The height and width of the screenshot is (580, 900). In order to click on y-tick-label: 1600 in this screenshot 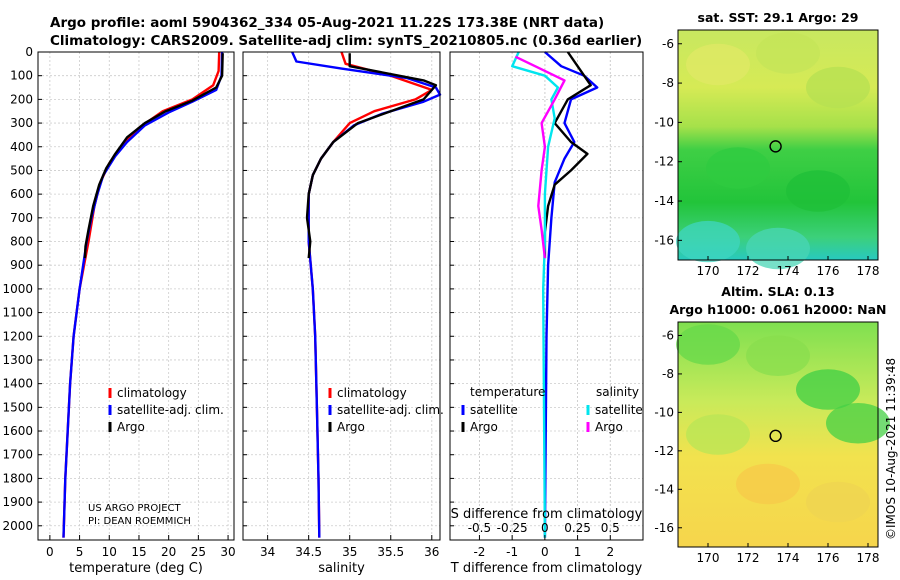, I will do `click(17, 431)`.